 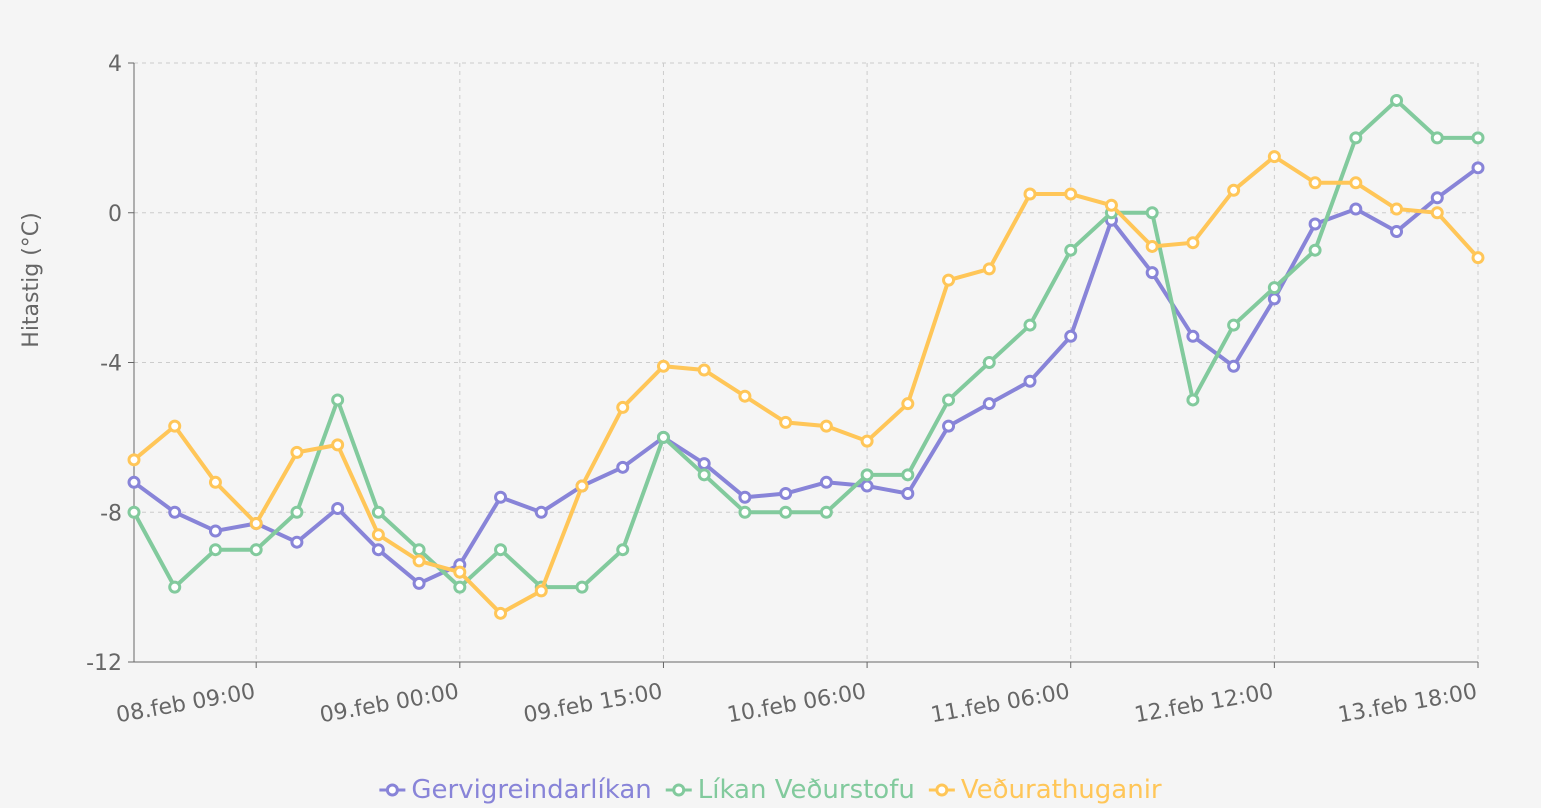 I want to click on y-axis-label: Hitastig (°C), so click(x=31, y=279).